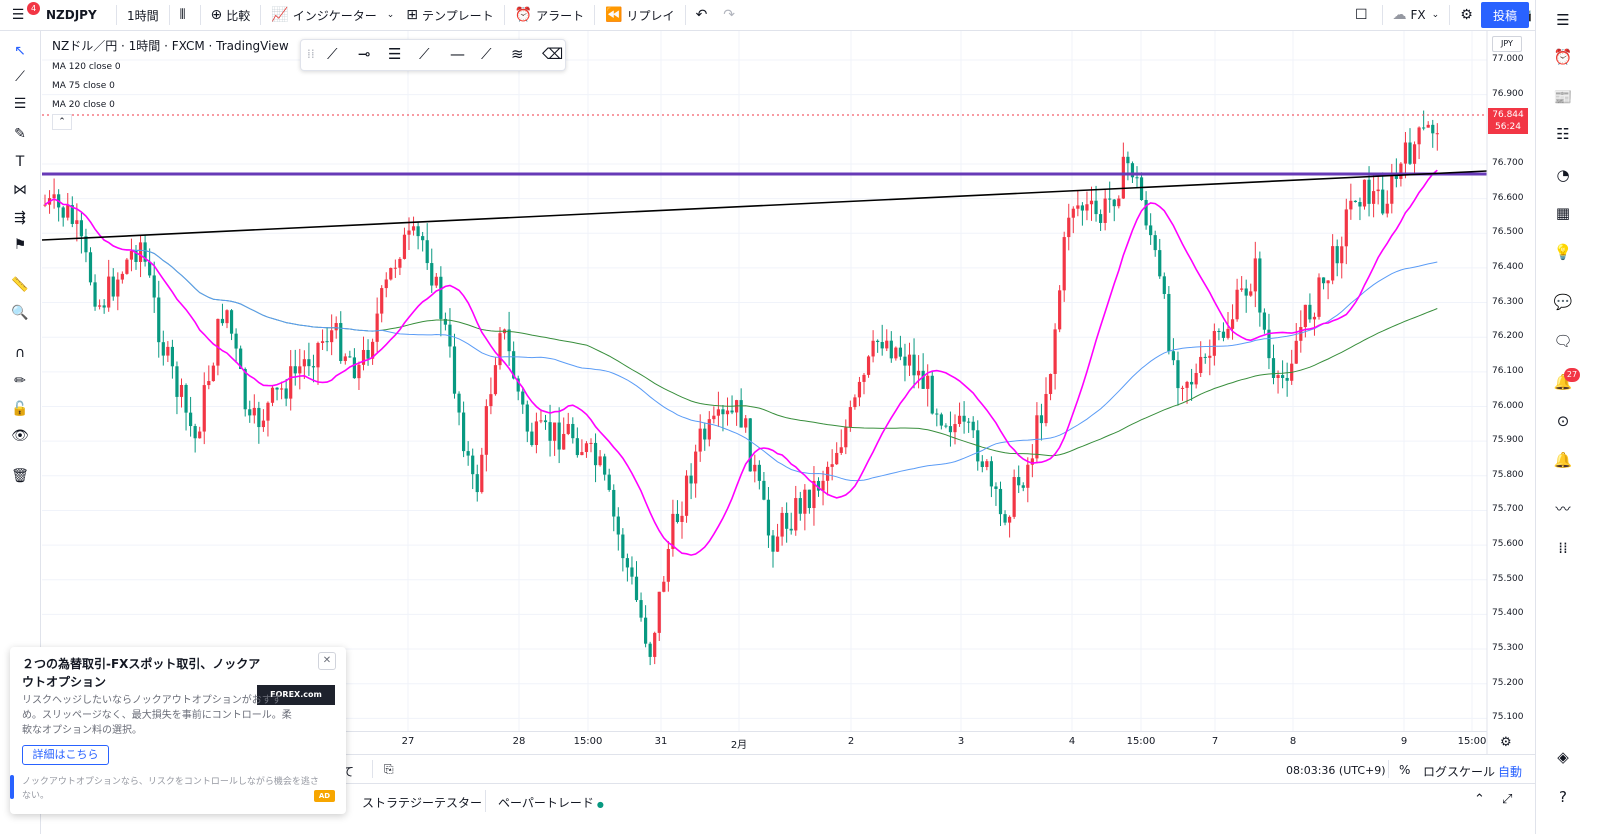 The image size is (1600, 834). What do you see at coordinates (389, 769) in the screenshot?
I see `goto-date-icon: ⎘` at bounding box center [389, 769].